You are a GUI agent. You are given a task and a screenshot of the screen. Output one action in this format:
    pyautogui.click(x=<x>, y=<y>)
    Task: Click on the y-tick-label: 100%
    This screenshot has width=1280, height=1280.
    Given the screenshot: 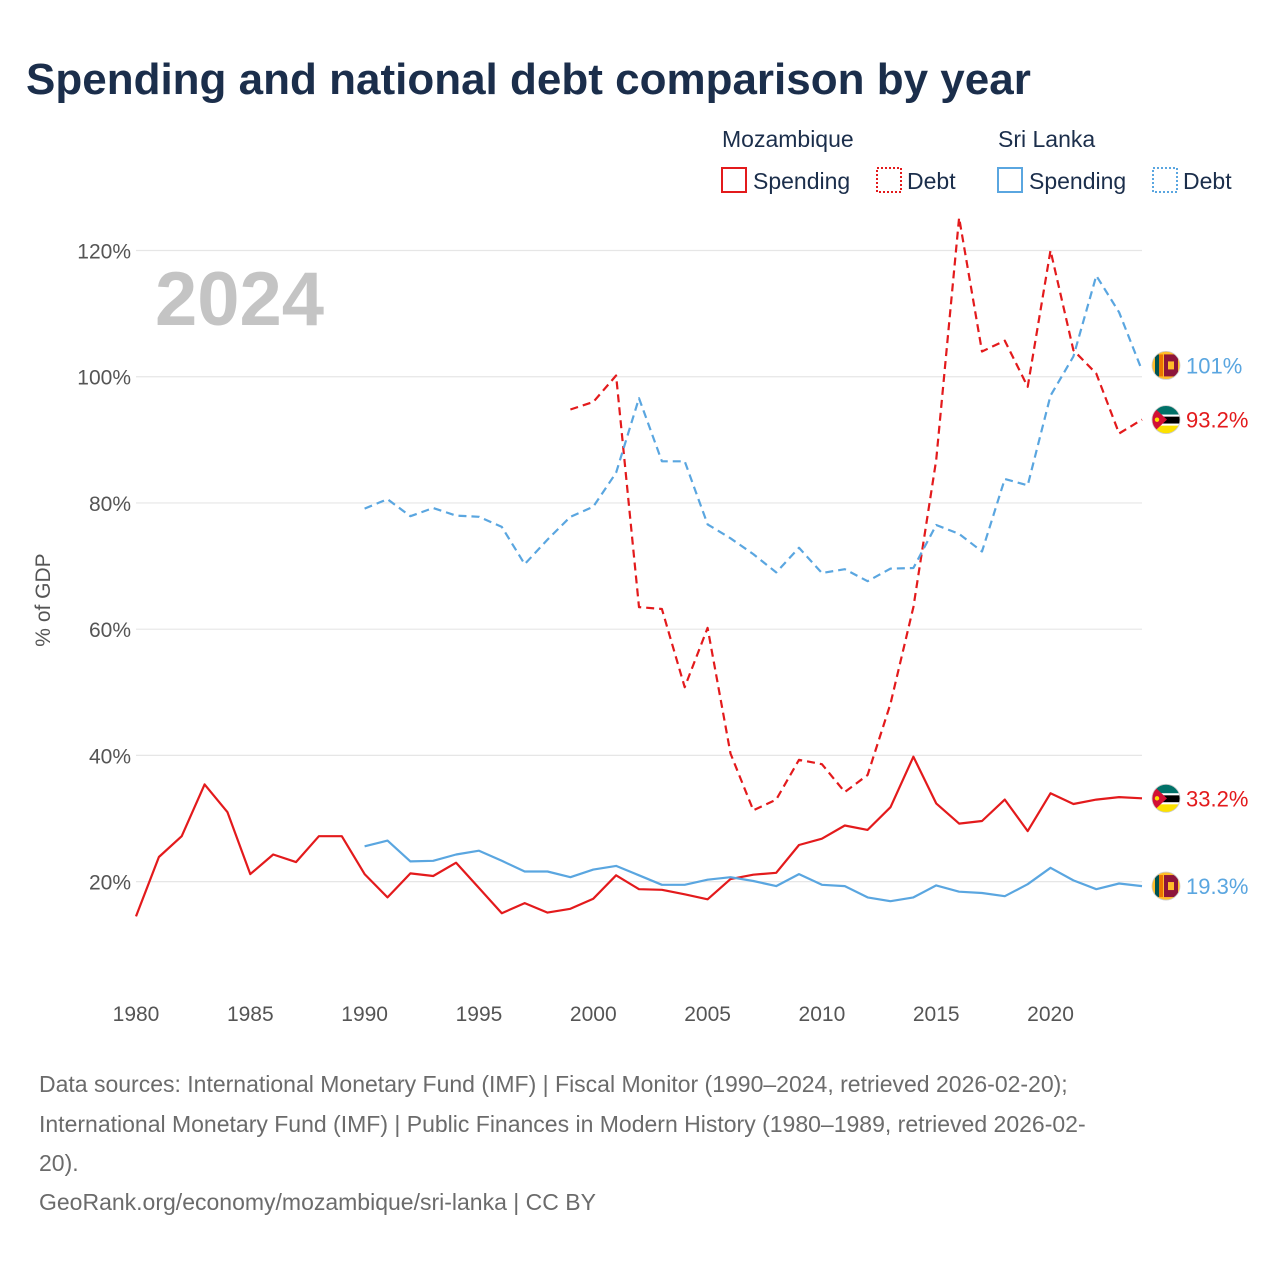 What is the action you would take?
    pyautogui.click(x=104, y=378)
    